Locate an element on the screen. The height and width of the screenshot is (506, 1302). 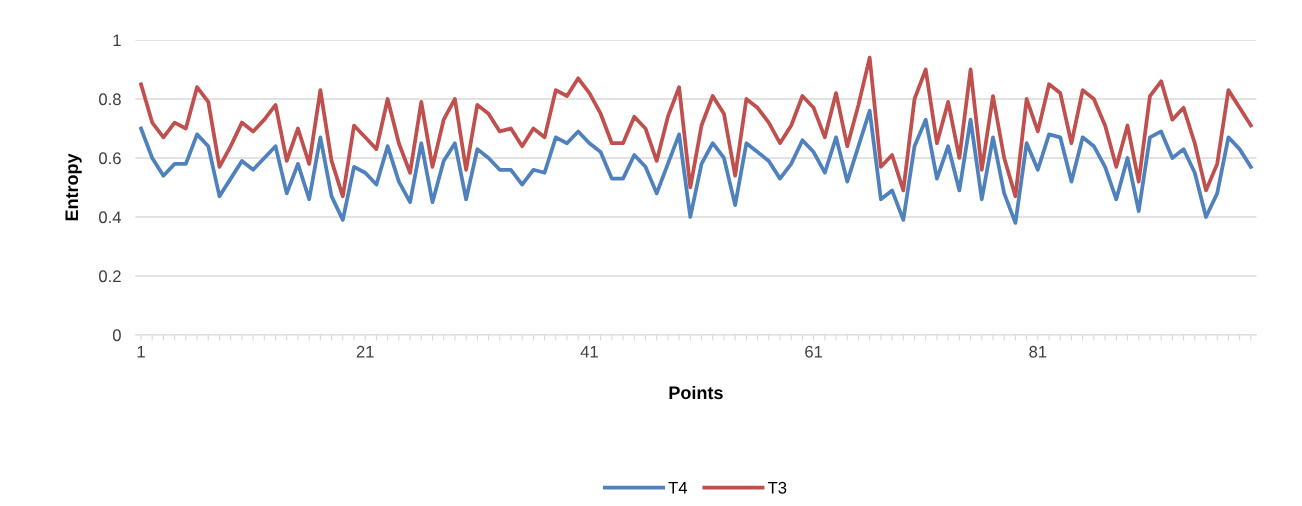
x-axis-title: Points is located at coordinates (696, 392).